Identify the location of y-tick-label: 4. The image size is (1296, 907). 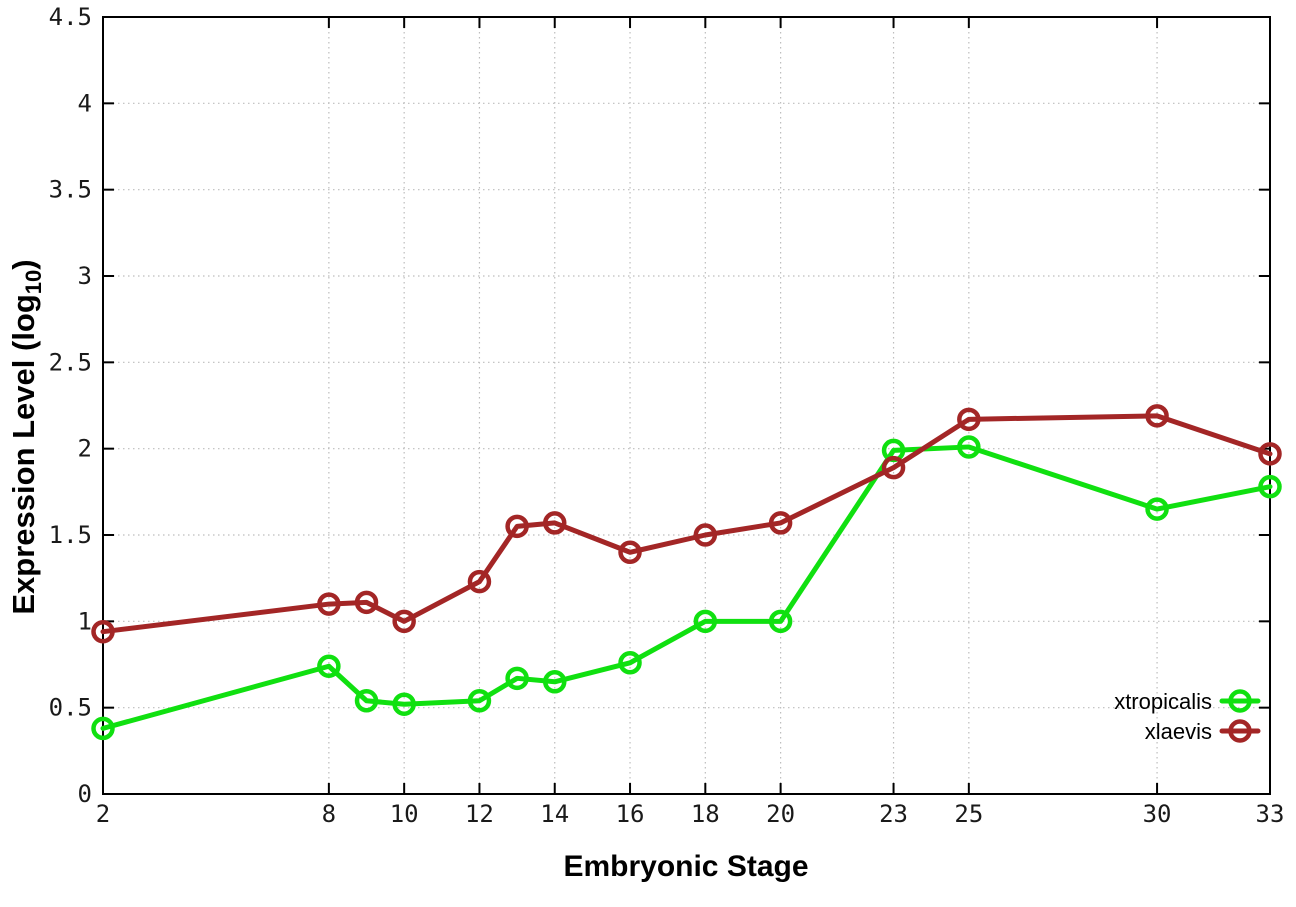
(85, 103).